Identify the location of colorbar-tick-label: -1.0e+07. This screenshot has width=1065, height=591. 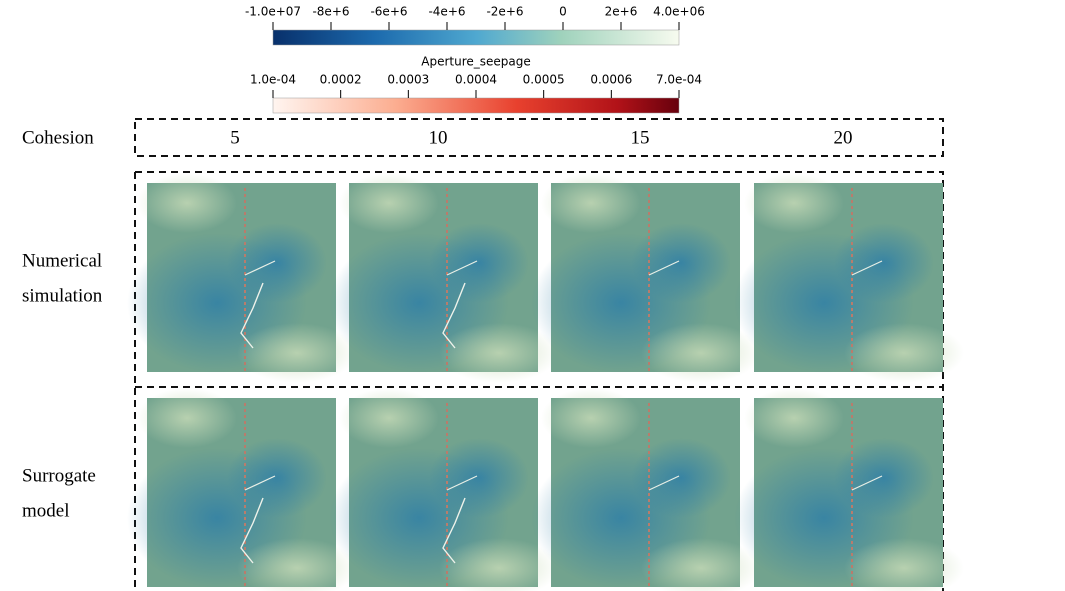
(273, 12).